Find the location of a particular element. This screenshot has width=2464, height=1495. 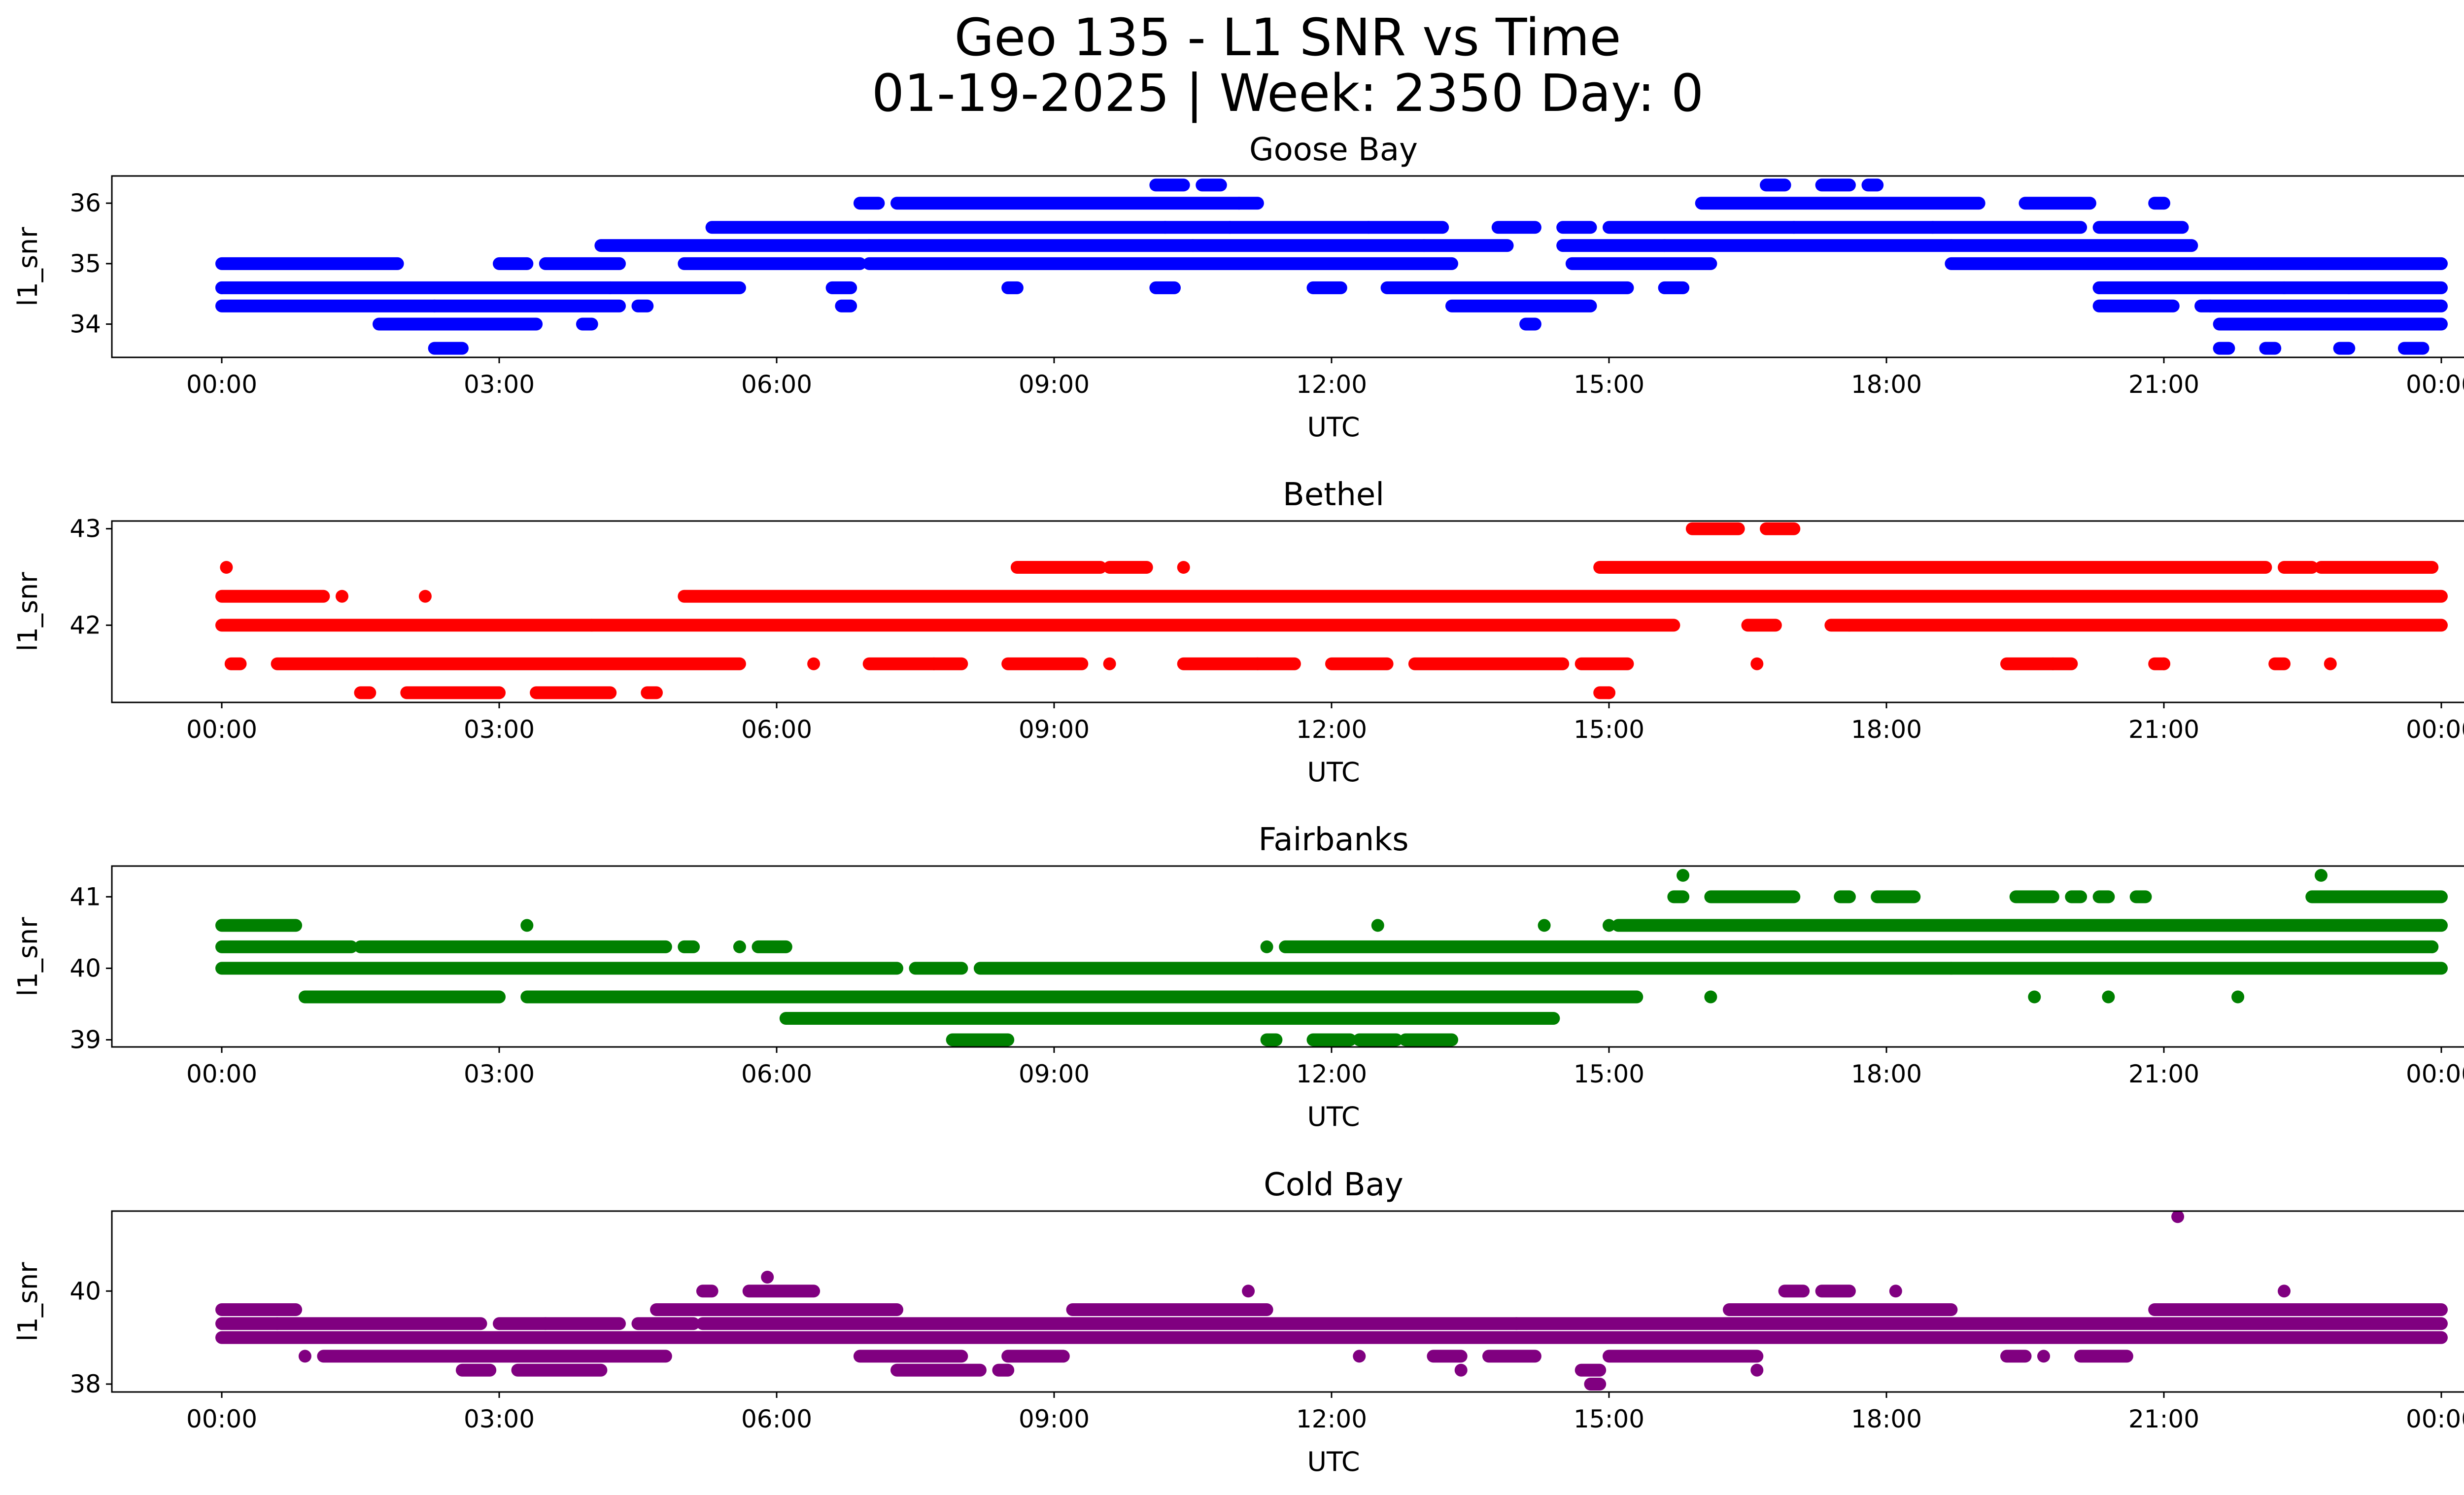

y-tick-label: 36 is located at coordinates (85, 203).